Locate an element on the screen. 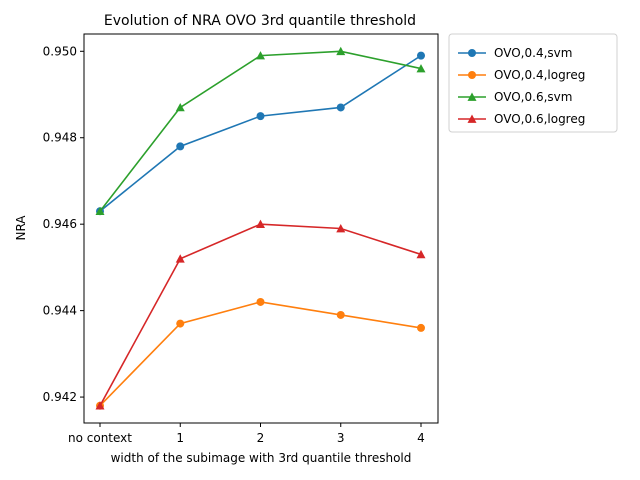 The image size is (640, 480). legend-frame is located at coordinates (533, 83).